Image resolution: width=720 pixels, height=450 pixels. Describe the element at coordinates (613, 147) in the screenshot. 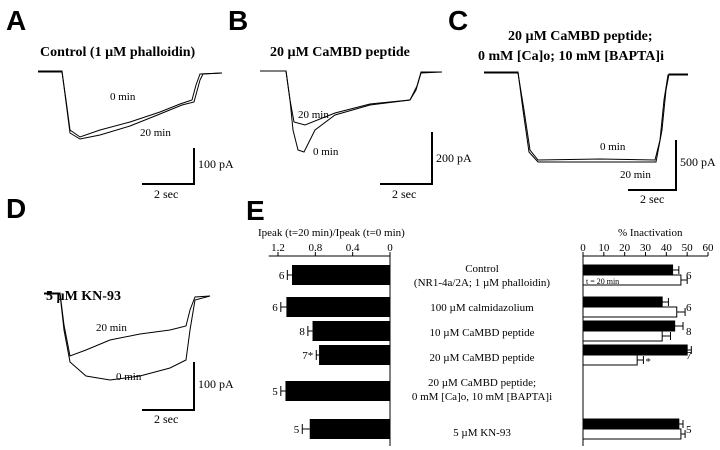

I see `panel-c-label-0min: 0 min` at that location.